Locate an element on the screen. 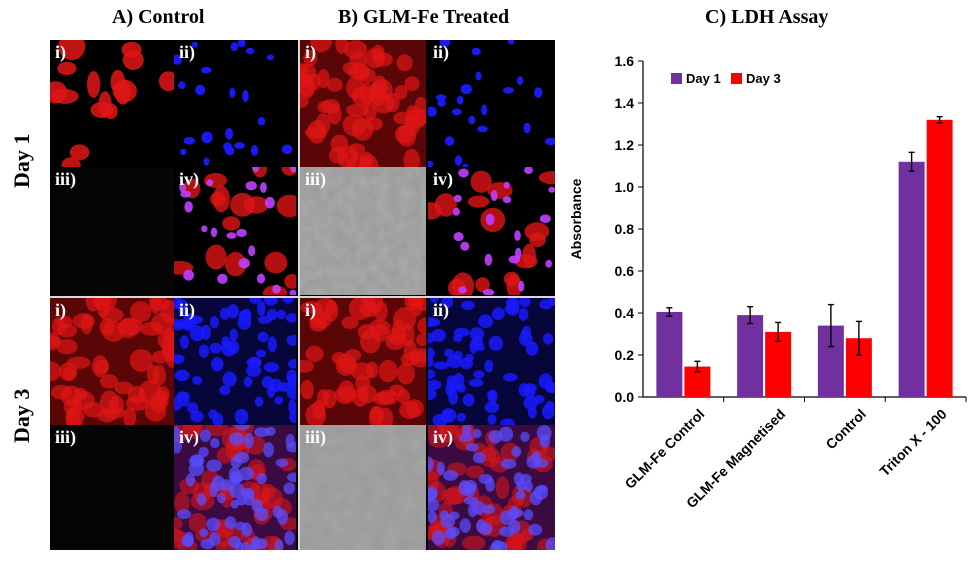 This screenshot has height=563, width=979. panel-divider-vertical is located at coordinates (299, 295).